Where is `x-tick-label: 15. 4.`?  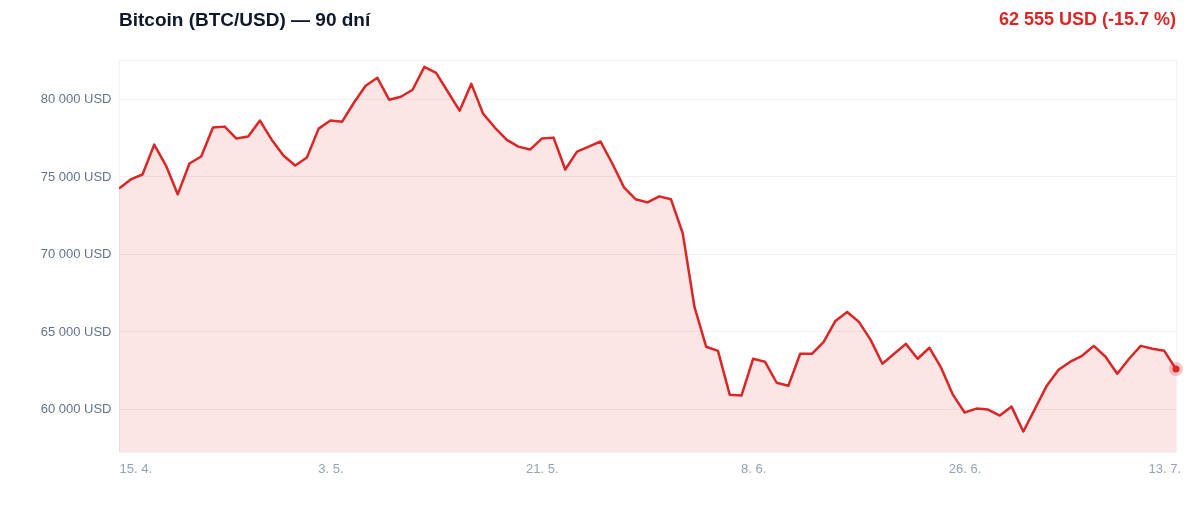 x-tick-label: 15. 4. is located at coordinates (136, 468).